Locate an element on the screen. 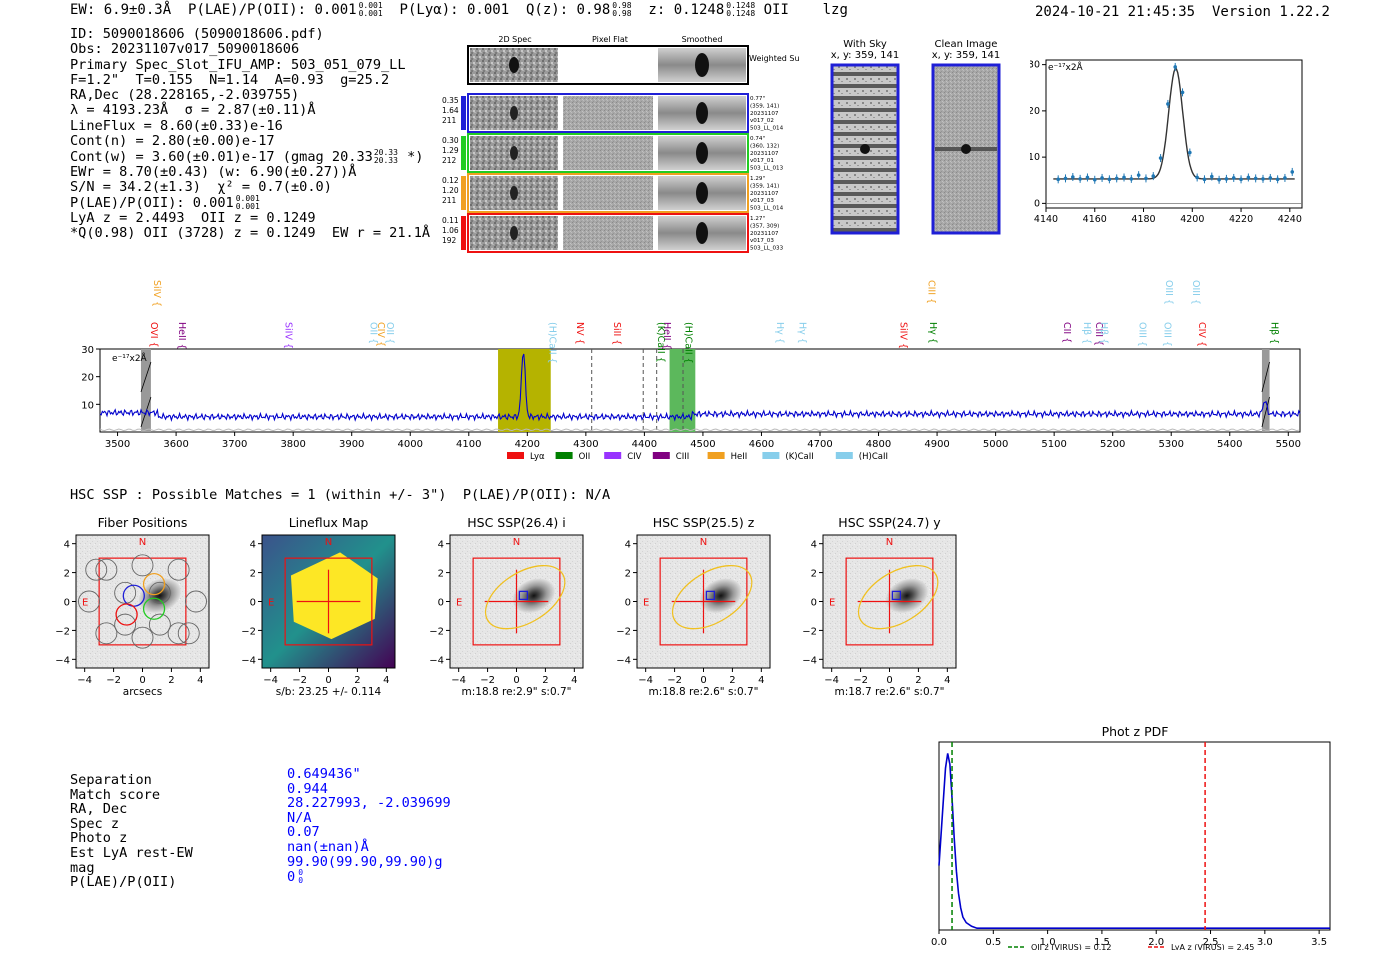 The image size is (1400, 953). photz-xtick-label: 0.0 is located at coordinates (939, 942).